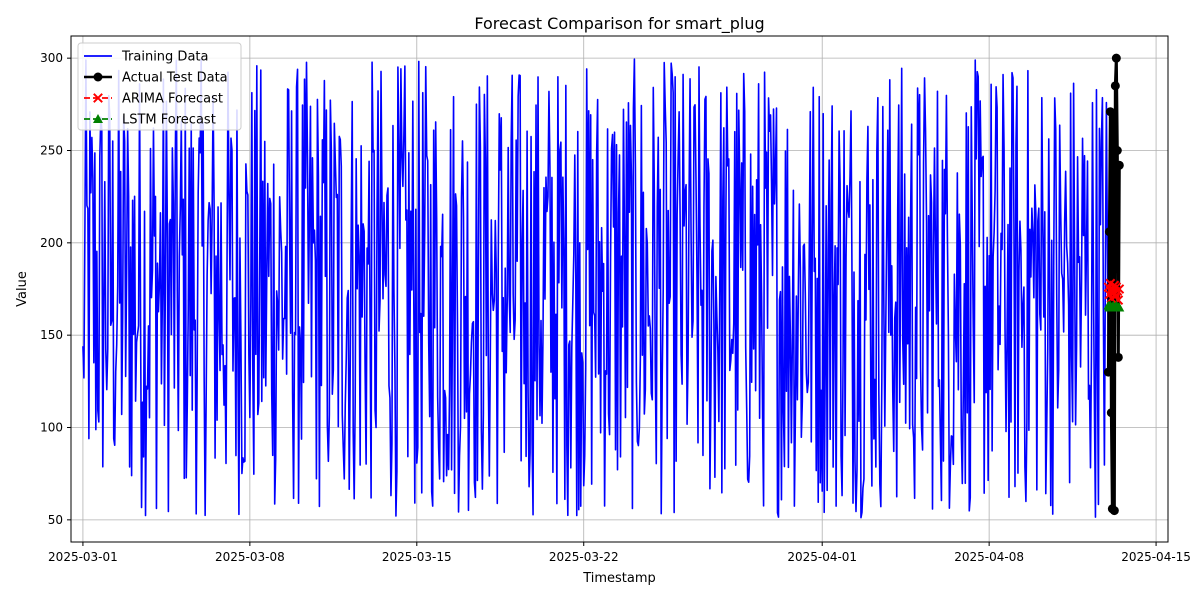 The image size is (1200, 600). I want to click on legend-entry: LSTM Forecast, so click(150, 120).